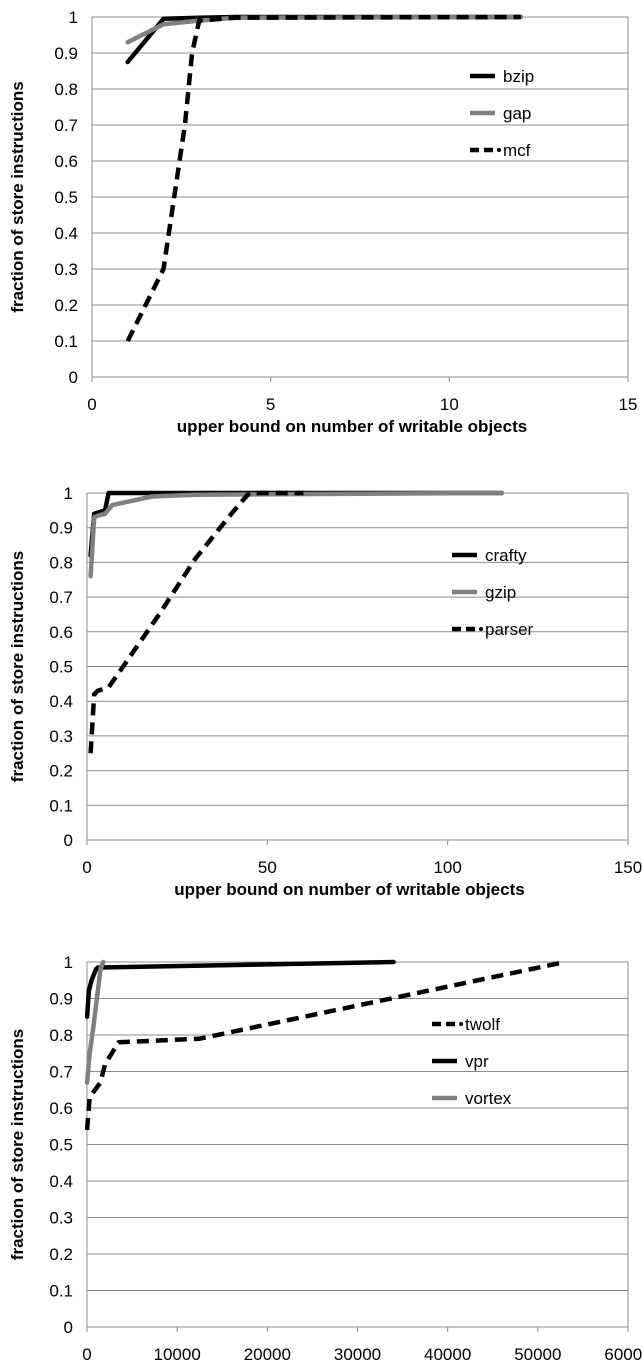  Describe the element at coordinates (325, 1045) in the screenshot. I see `series-line-twolf` at that location.